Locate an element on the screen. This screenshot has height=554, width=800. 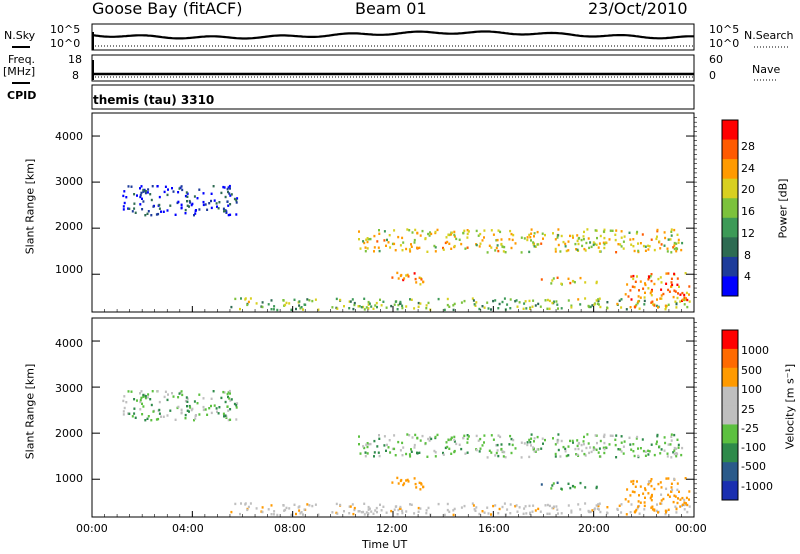
cpid-label: CPID is located at coordinates (22, 95).